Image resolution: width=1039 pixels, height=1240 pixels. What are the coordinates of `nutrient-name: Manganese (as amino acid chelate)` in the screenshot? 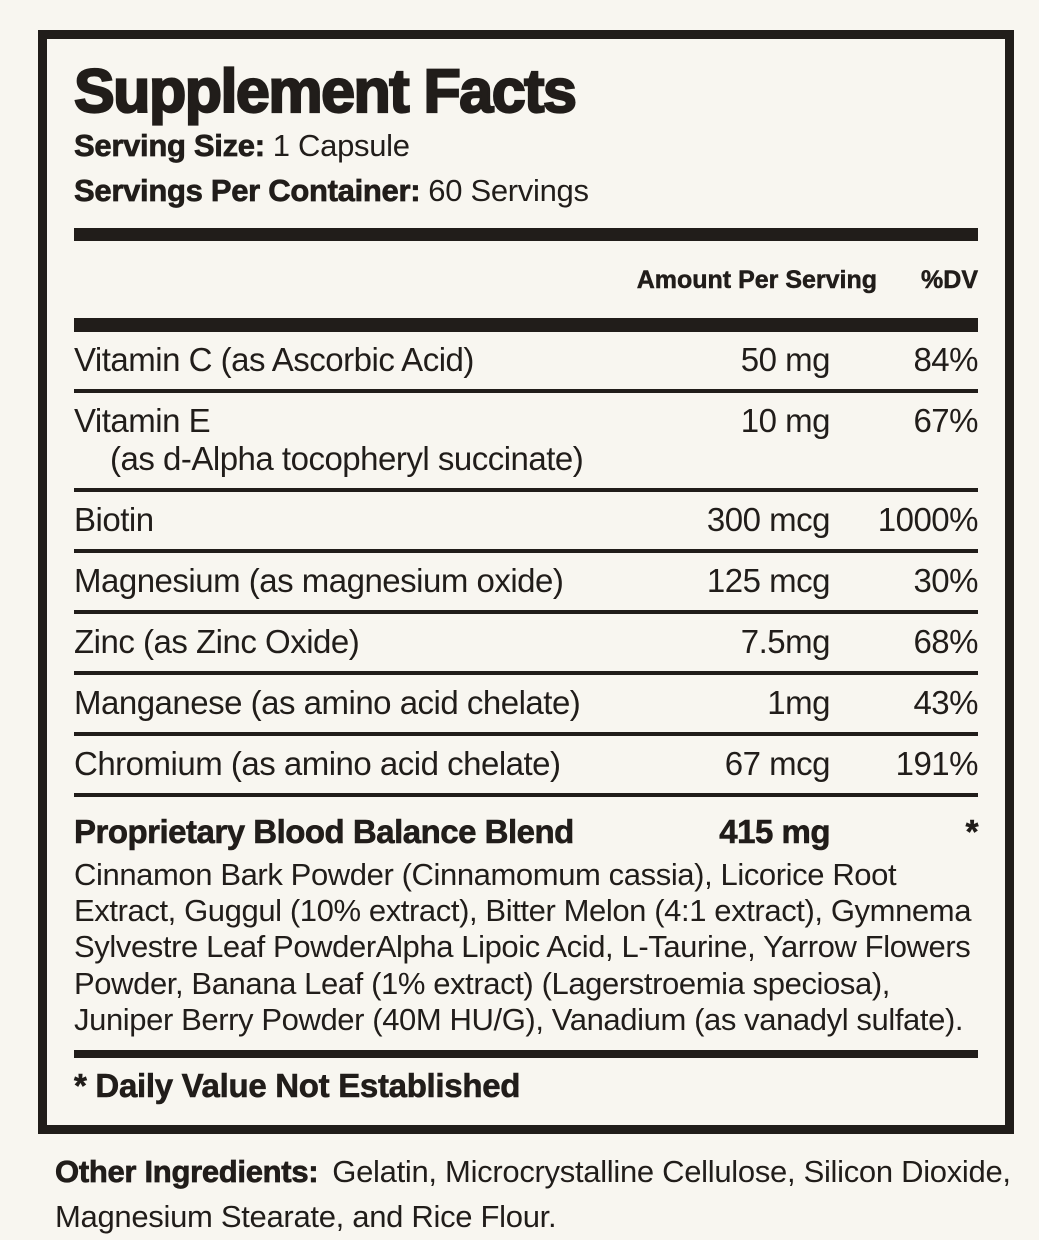 It's located at (327, 702).